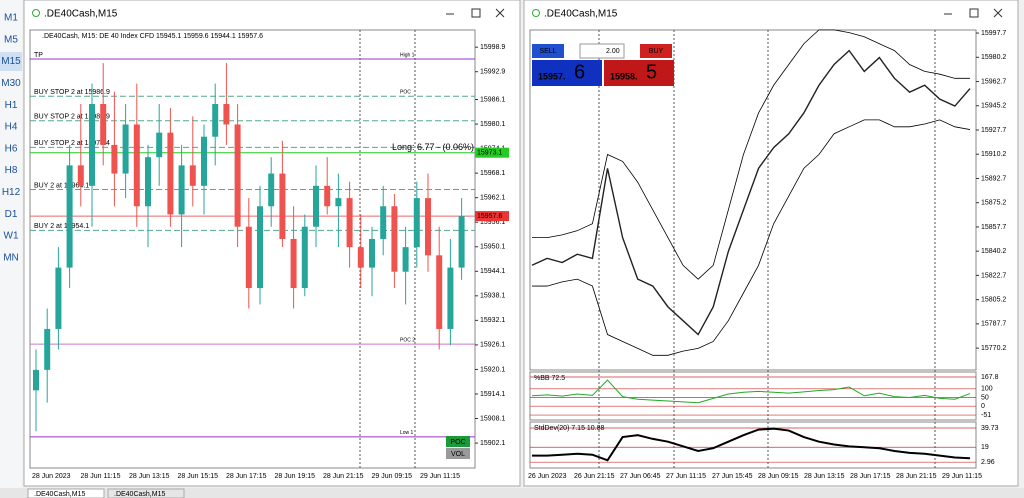  What do you see at coordinates (990, 377) in the screenshot?
I see `y-tick-label: 167.8` at bounding box center [990, 377].